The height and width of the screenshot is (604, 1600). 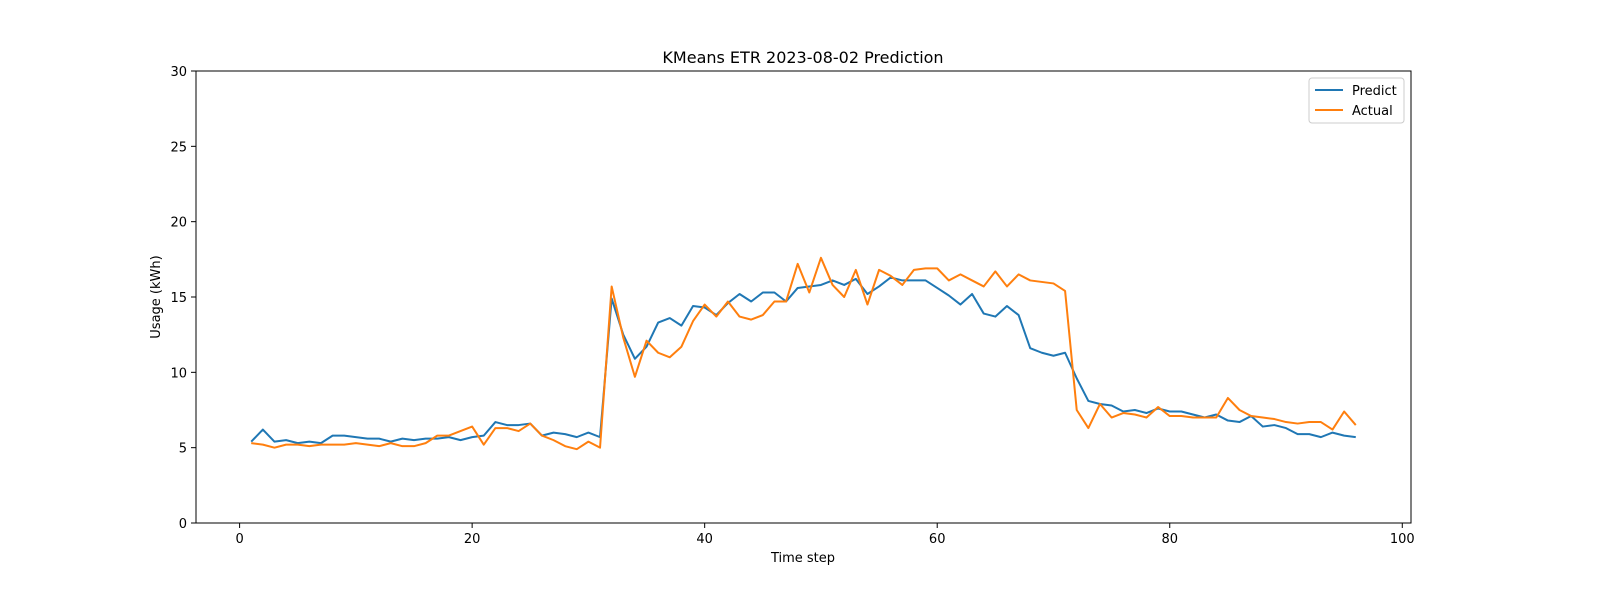 I want to click on y-axis-label: Usage (kWh), so click(x=156, y=296).